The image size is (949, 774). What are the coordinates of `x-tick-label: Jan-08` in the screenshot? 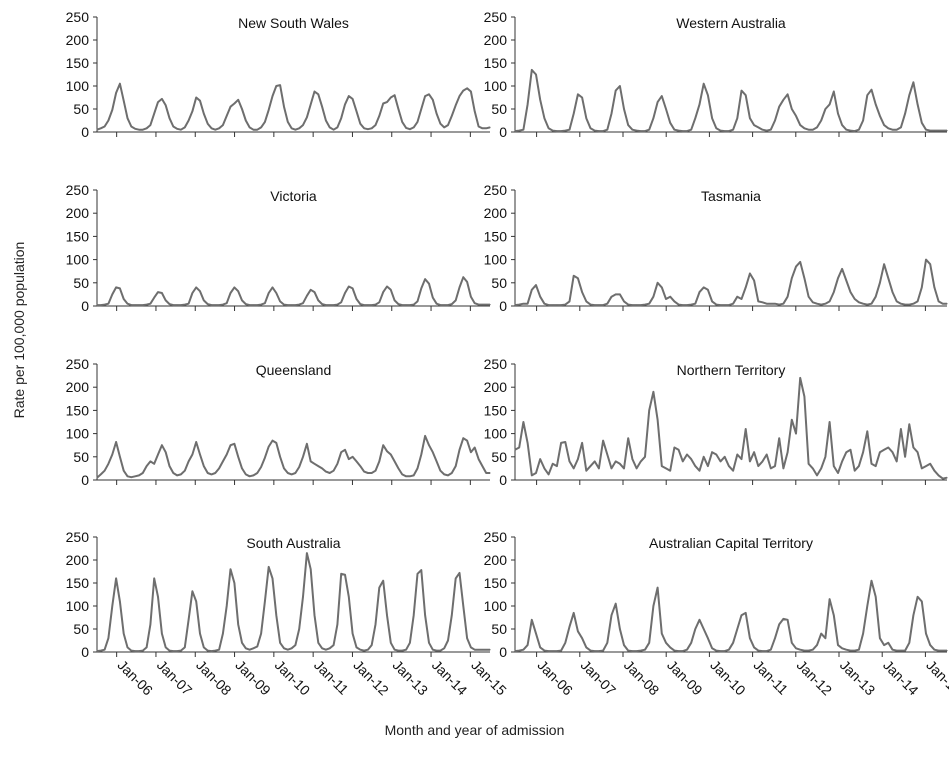 It's located at (642, 678).